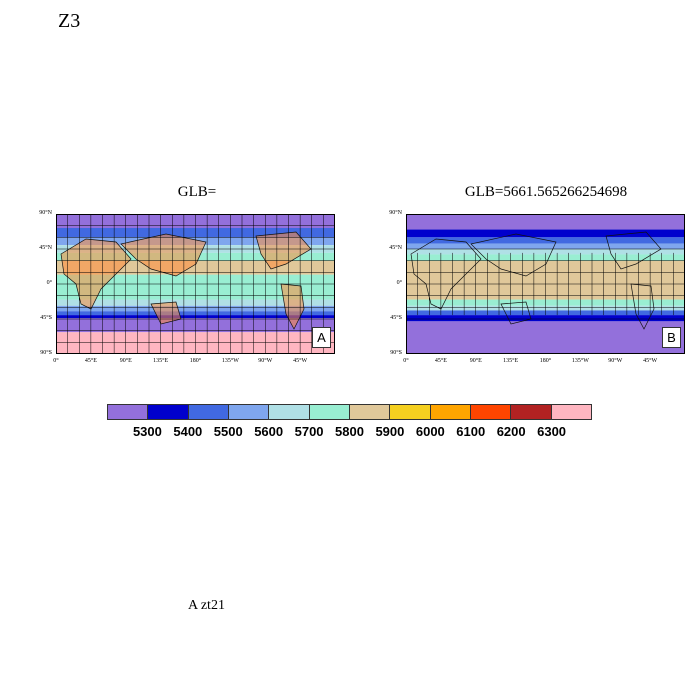 This screenshot has height=700, width=700. Describe the element at coordinates (552, 431) in the screenshot. I see `colorbar-label: 6300` at that location.